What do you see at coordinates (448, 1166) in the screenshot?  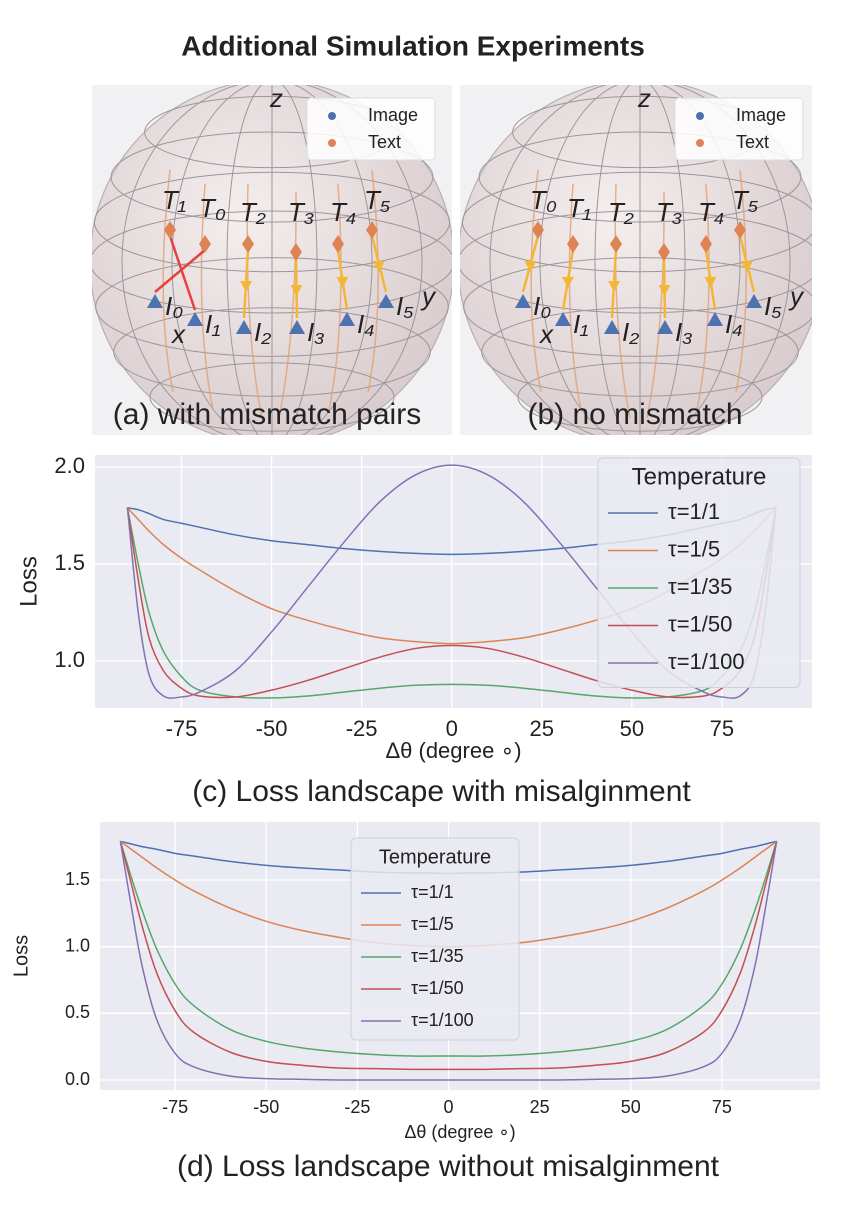 I see `chart-caption: (d) Loss landscape without misalginment` at bounding box center [448, 1166].